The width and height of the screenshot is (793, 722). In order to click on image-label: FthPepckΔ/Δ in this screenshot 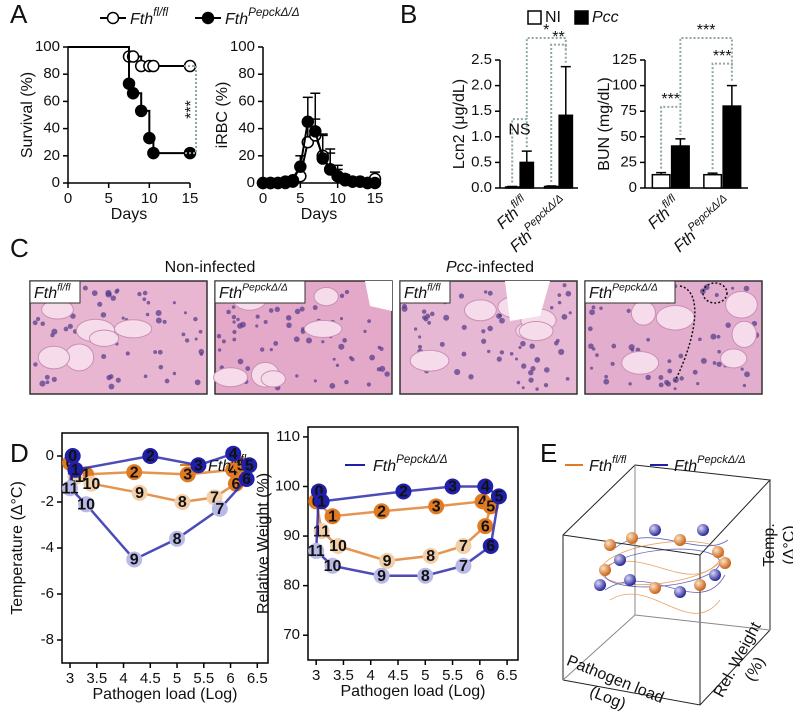, I will do `click(623, 292)`.